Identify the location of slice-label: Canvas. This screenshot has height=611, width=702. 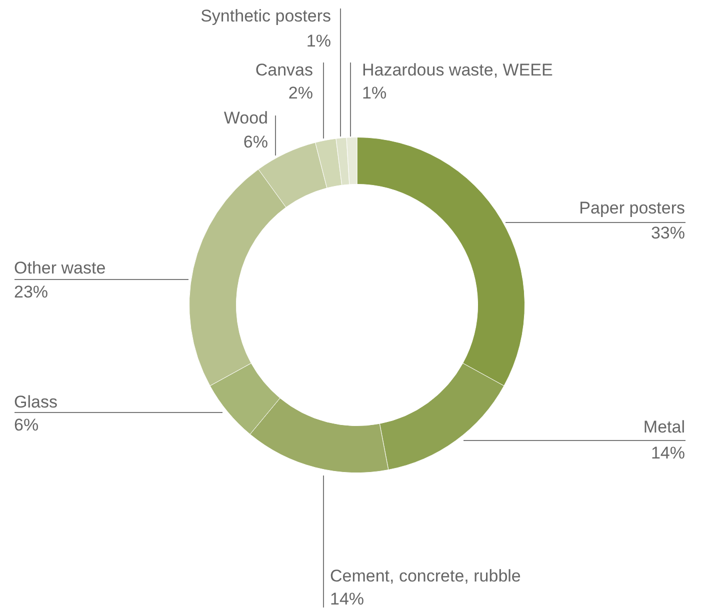
(284, 70).